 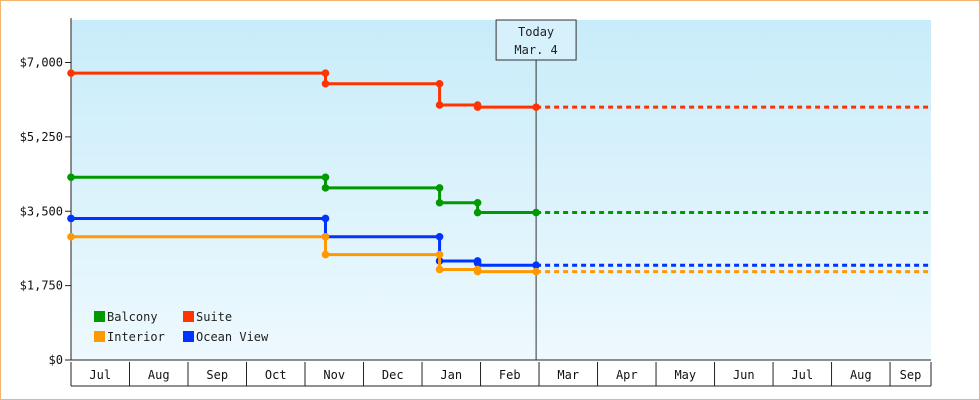 What do you see at coordinates (181, 327) in the screenshot?
I see `legend: Balcony Suite Interior Ocean View` at bounding box center [181, 327].